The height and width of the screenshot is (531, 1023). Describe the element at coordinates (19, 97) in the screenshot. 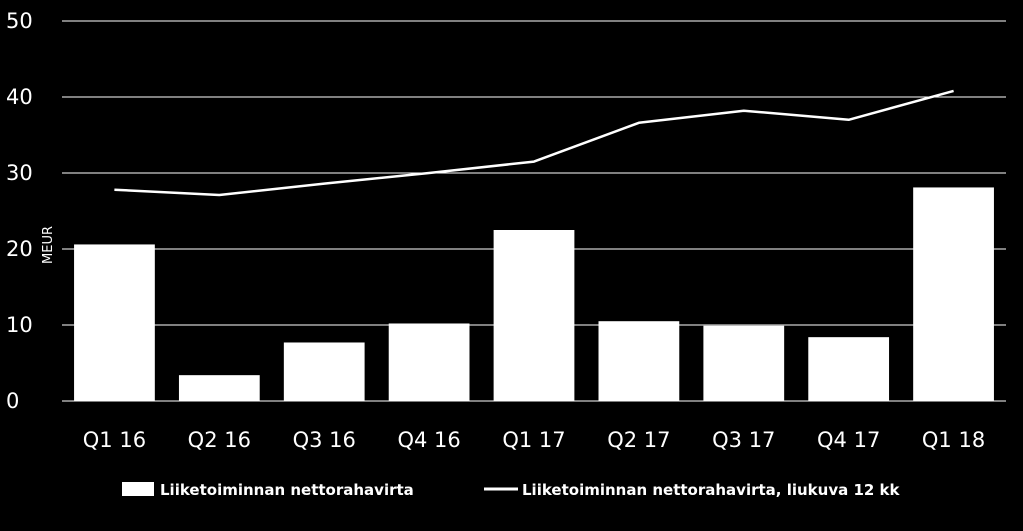

I see `y-tick-label: 40` at that location.